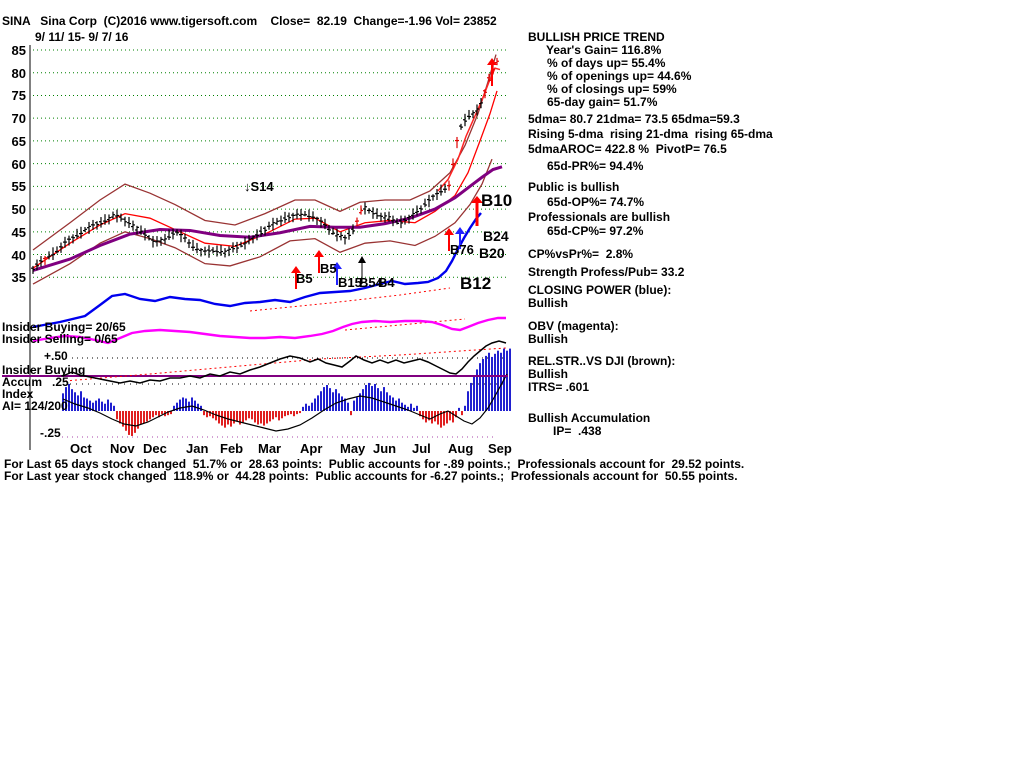 This screenshot has width=1024, height=768. Describe the element at coordinates (18, 164) in the screenshot. I see `y-axis-price: 60` at that location.